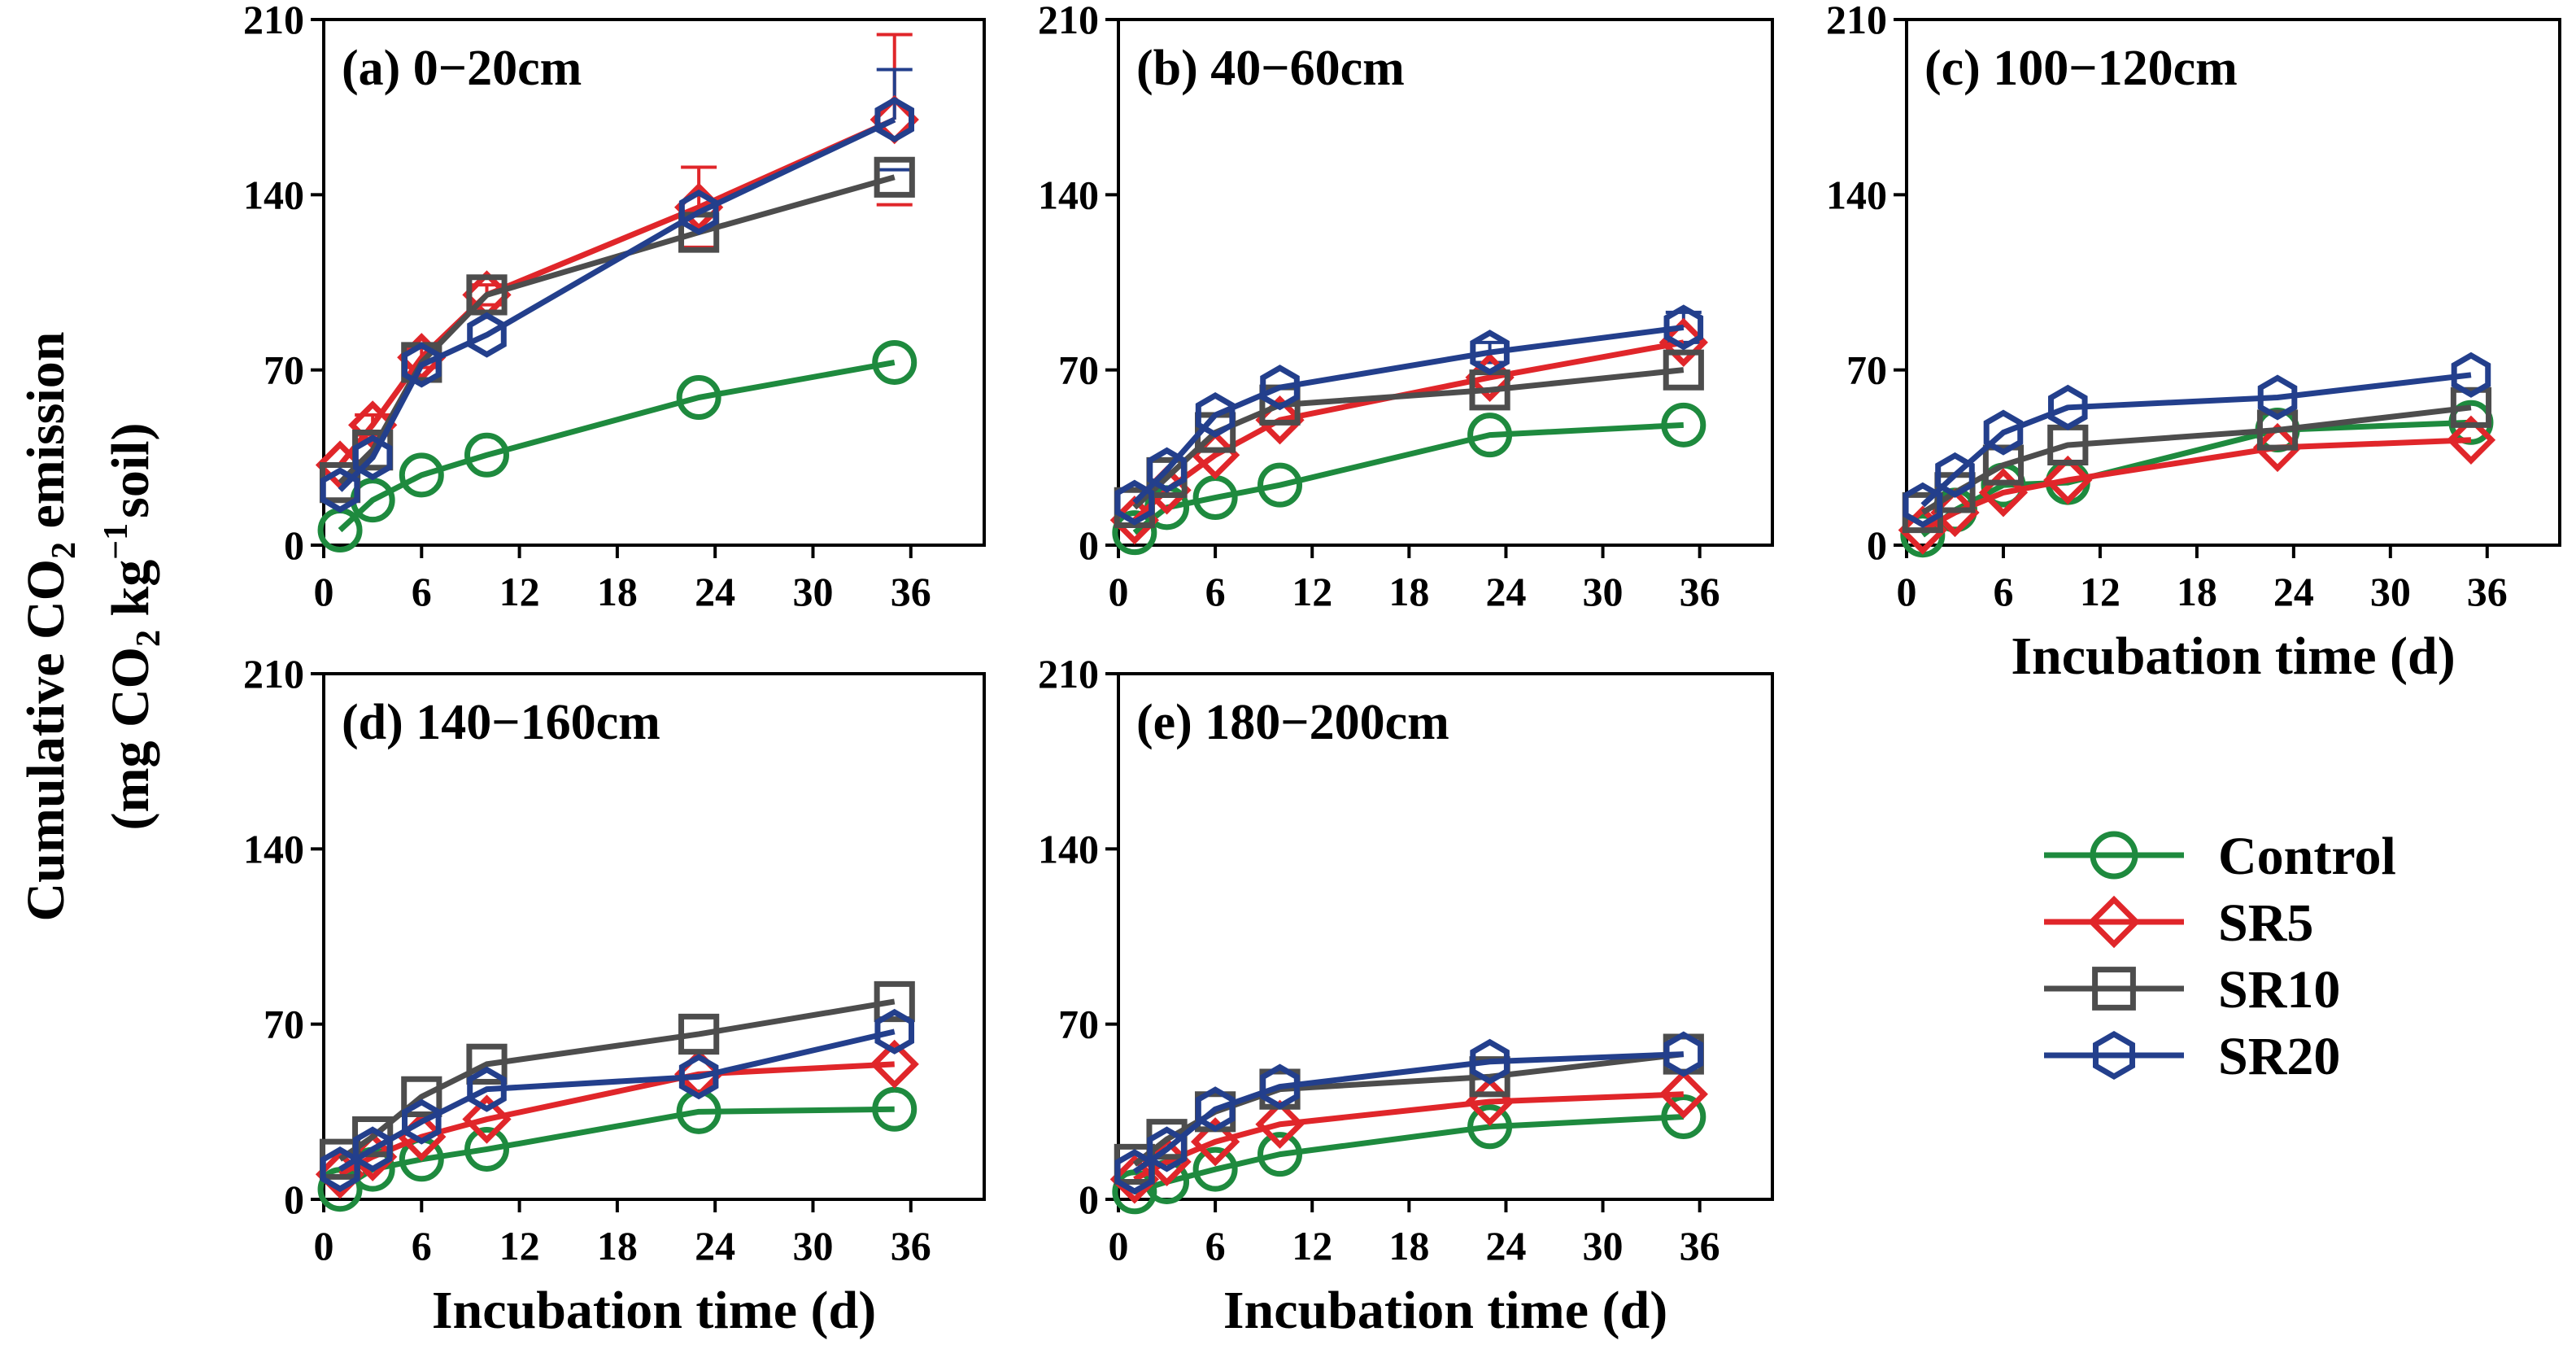 This screenshot has height=1358, width=2576. What do you see at coordinates (64, 550) in the screenshot?
I see `y-axis-label-sub: 2` at bounding box center [64, 550].